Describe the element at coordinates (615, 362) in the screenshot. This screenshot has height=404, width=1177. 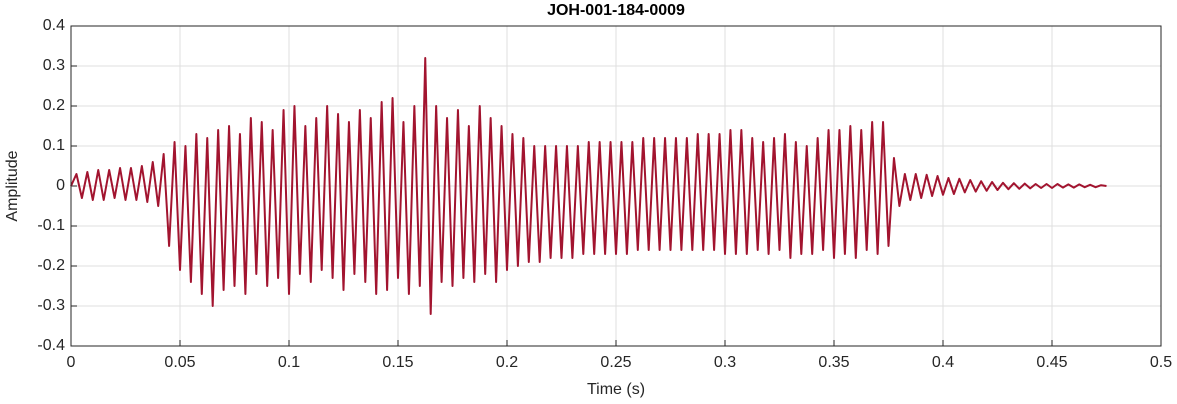
I see `x-tick-label: 0.25` at that location.